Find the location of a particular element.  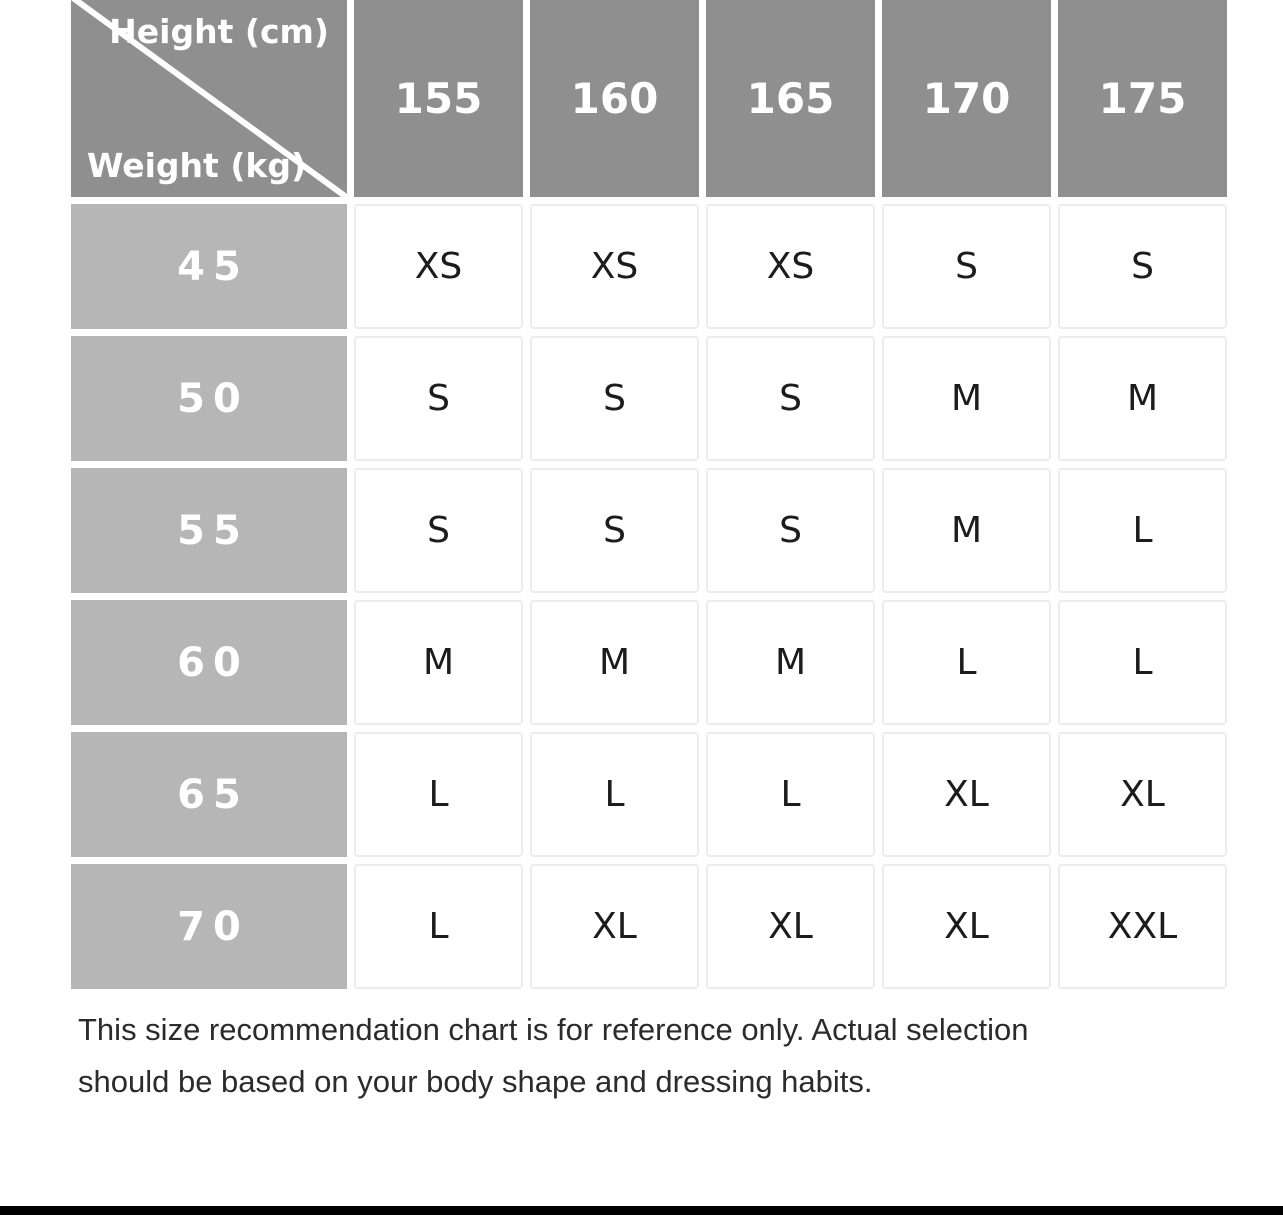

weight-axis-label: Weight (kg) is located at coordinates (196, 165).